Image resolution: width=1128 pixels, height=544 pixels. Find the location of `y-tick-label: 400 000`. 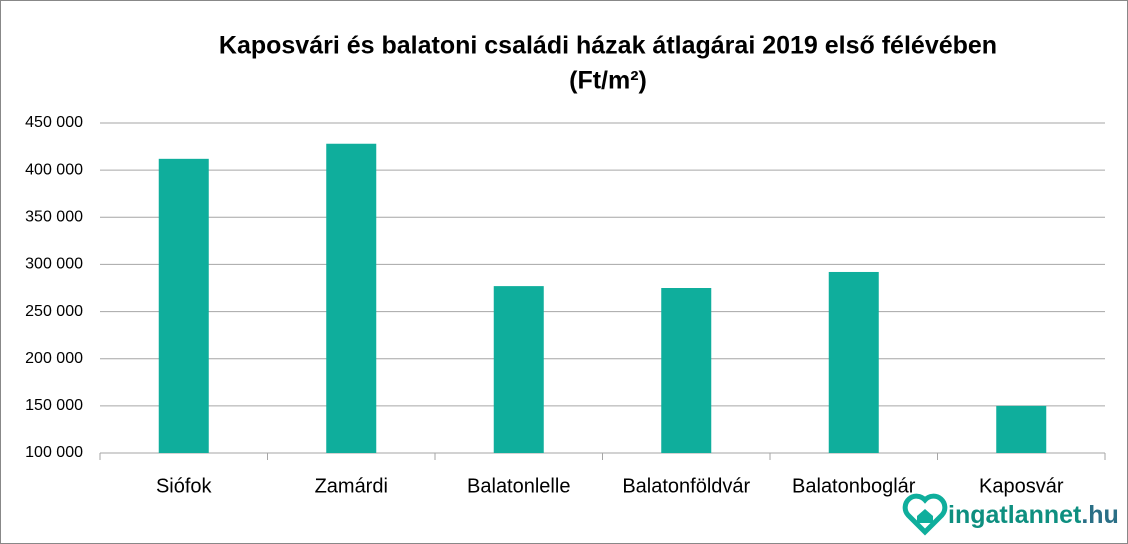

y-tick-label: 400 000 is located at coordinates (54, 169).